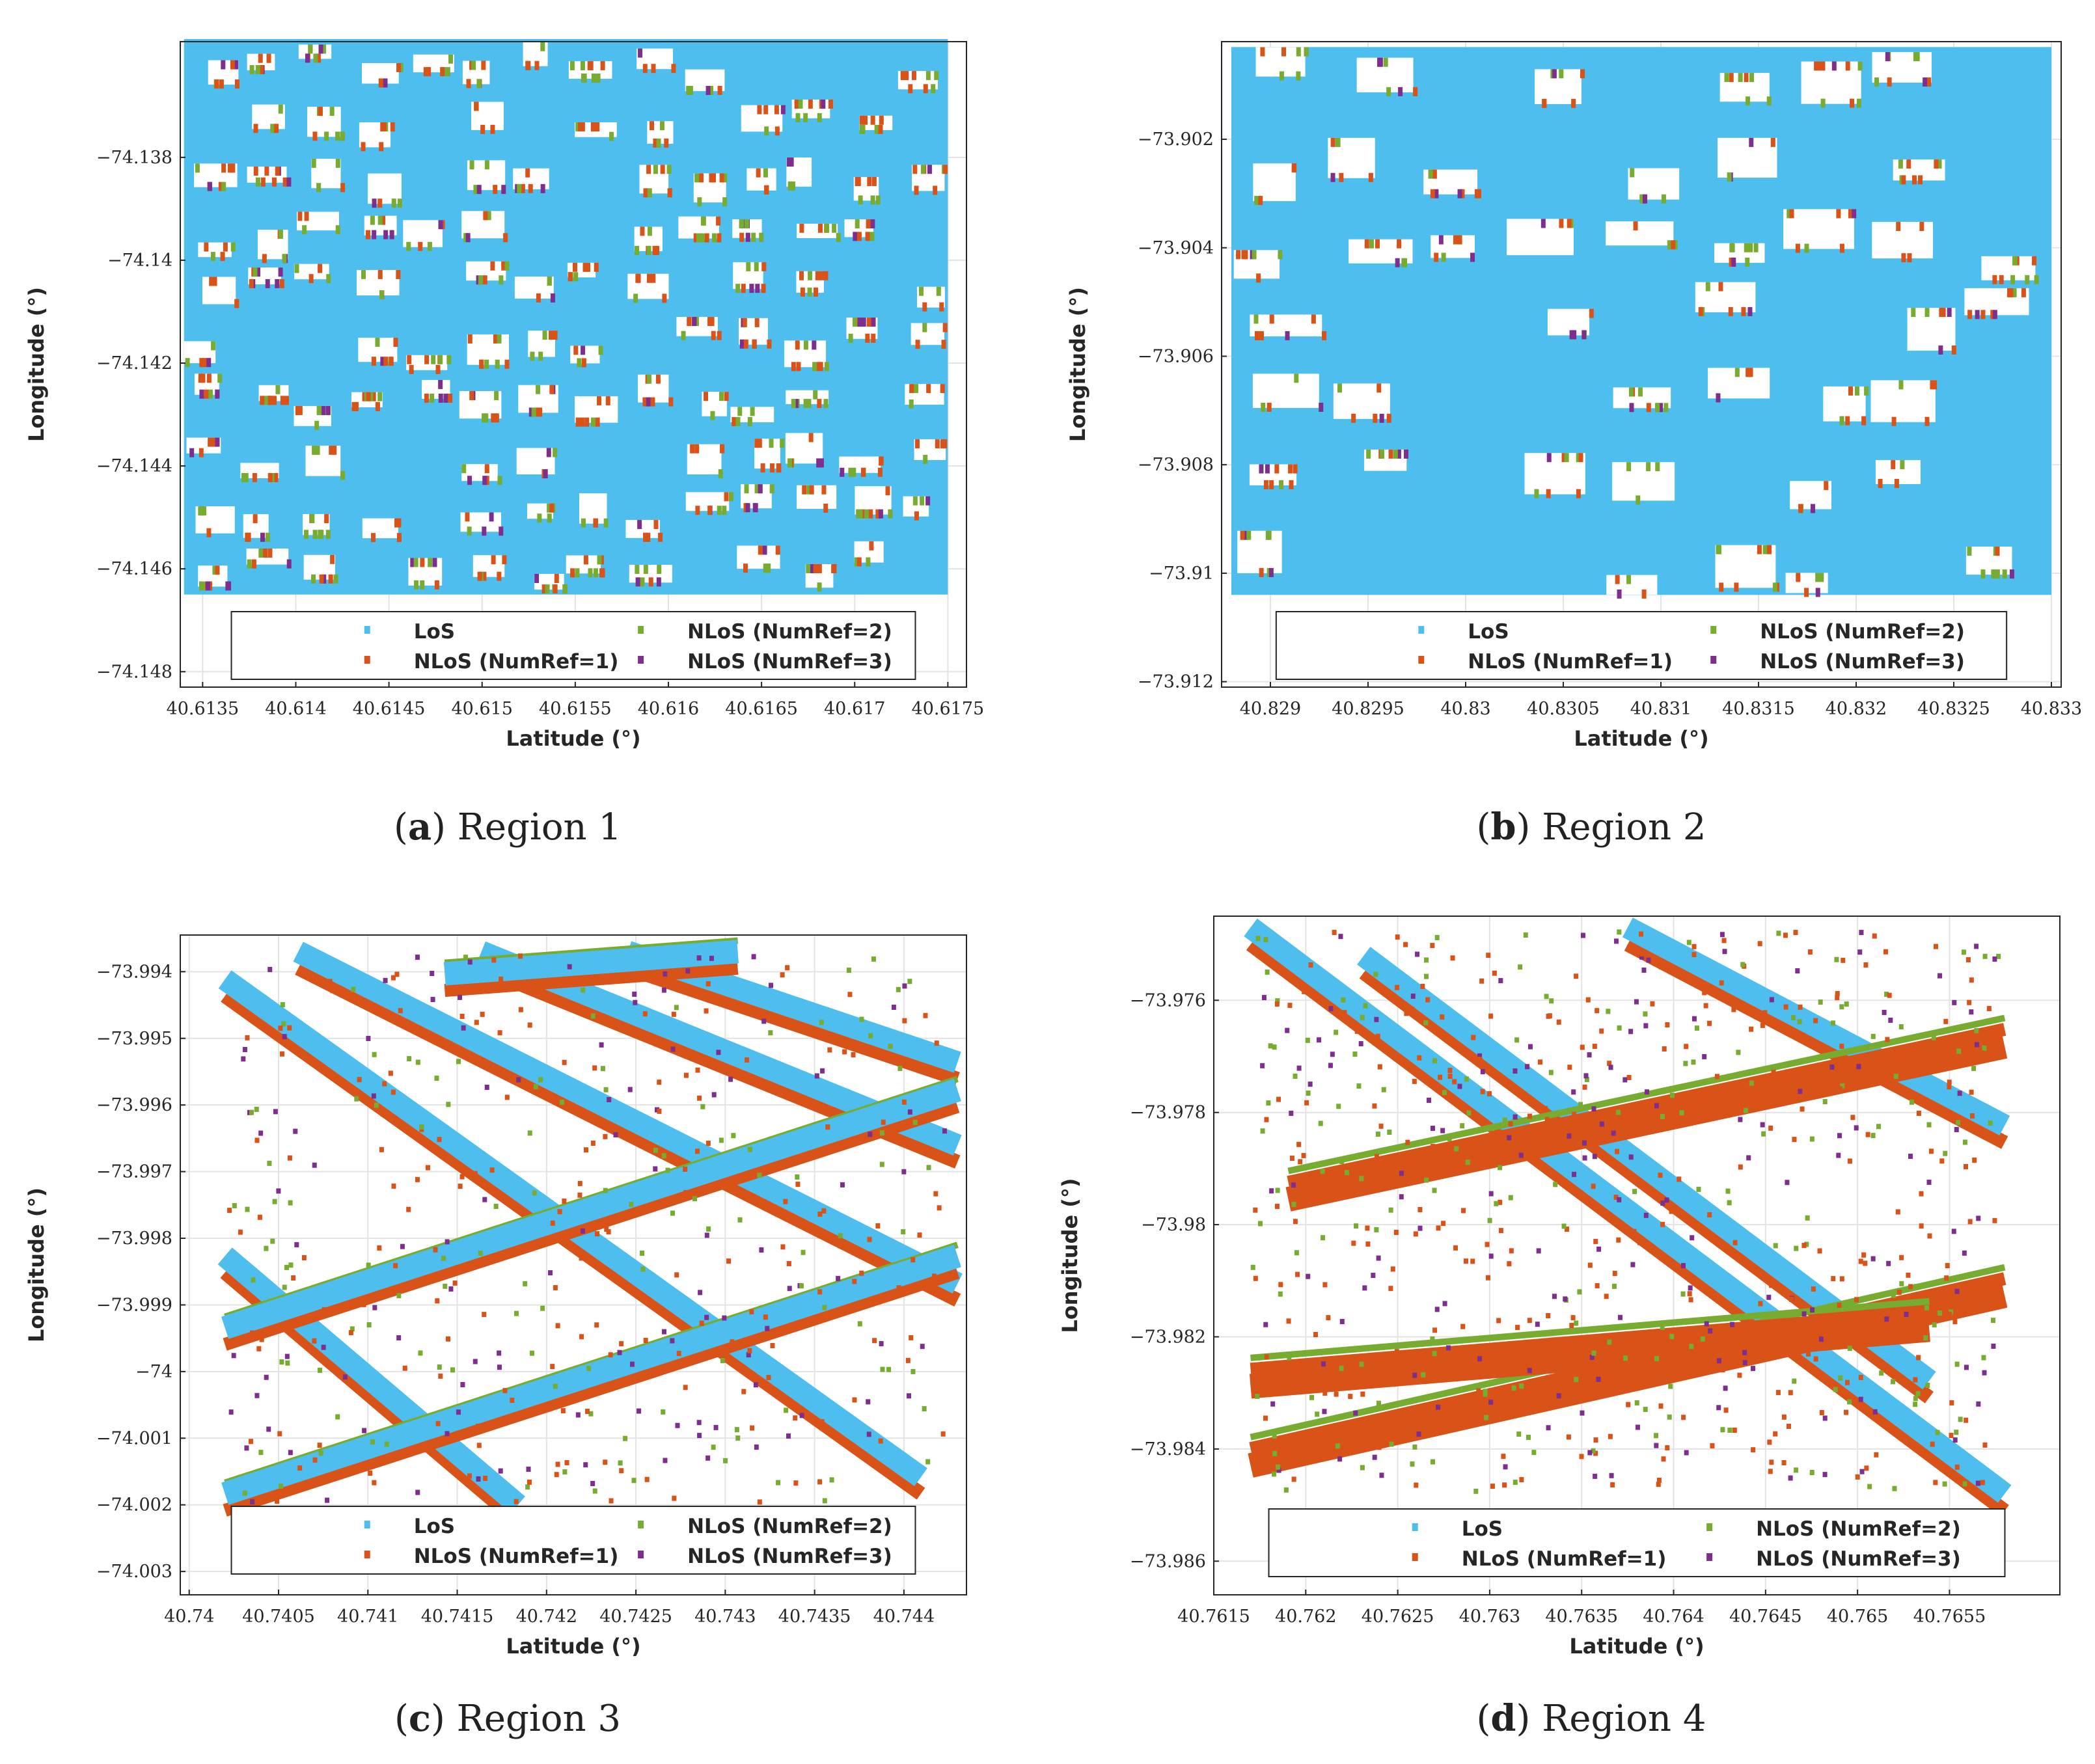 This screenshot has width=2095, height=1764. I want to click on legend-label: LoS, so click(434, 632).